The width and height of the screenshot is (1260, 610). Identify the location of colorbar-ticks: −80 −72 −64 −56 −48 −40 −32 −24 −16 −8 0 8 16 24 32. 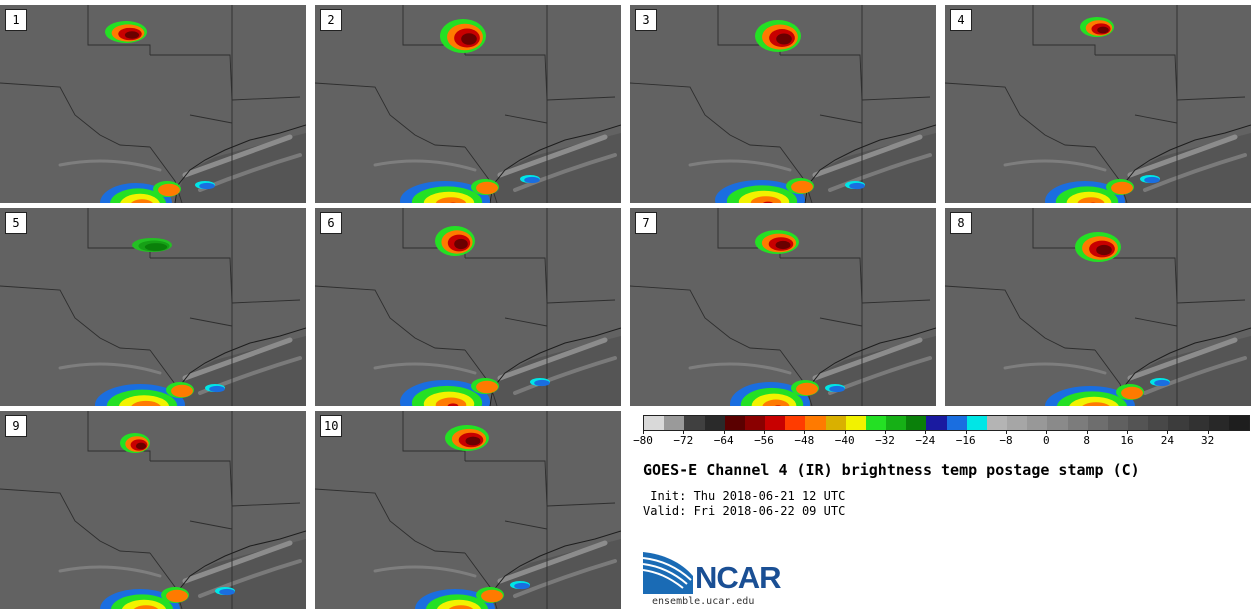
(940, 440).